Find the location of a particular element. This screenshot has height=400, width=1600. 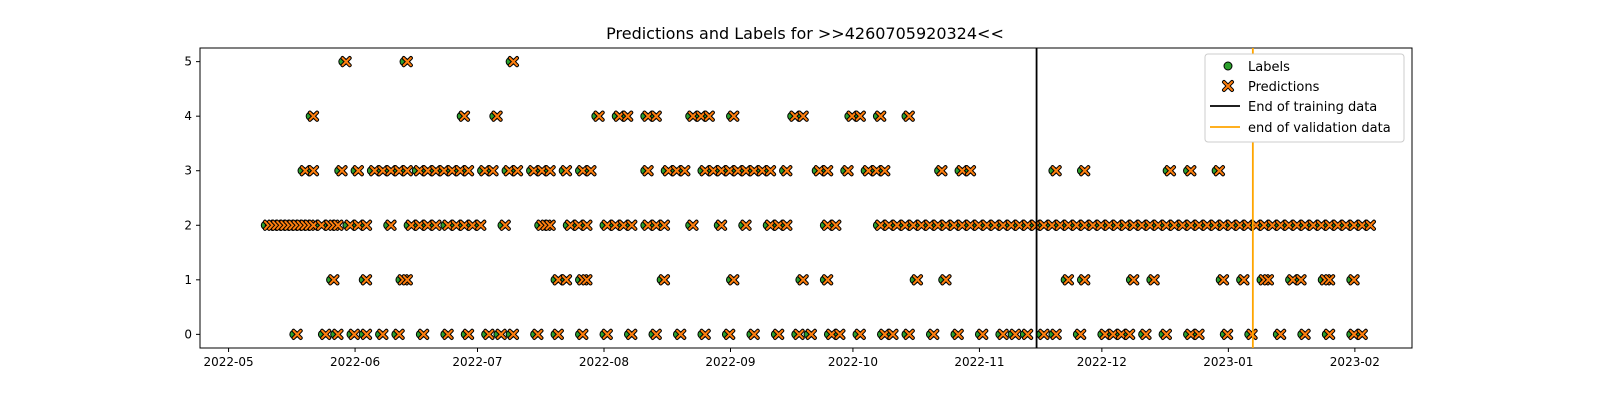

legend-box is located at coordinates (1304, 98).